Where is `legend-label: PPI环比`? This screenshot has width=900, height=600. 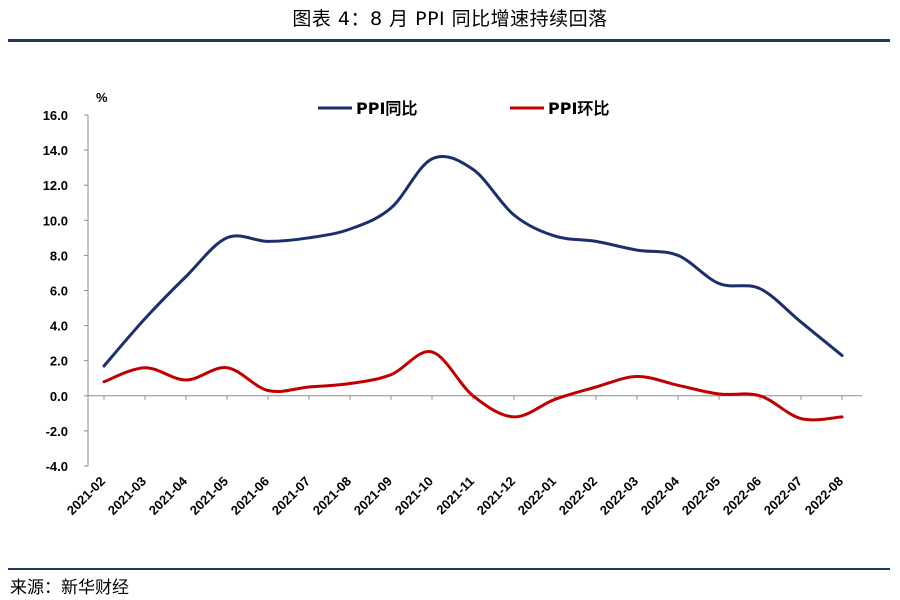
legend-label: PPI环比 is located at coordinates (578, 108).